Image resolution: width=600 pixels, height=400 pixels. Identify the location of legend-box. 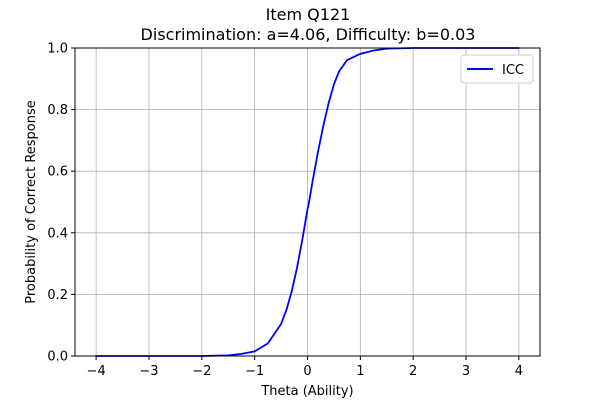
(497, 69).